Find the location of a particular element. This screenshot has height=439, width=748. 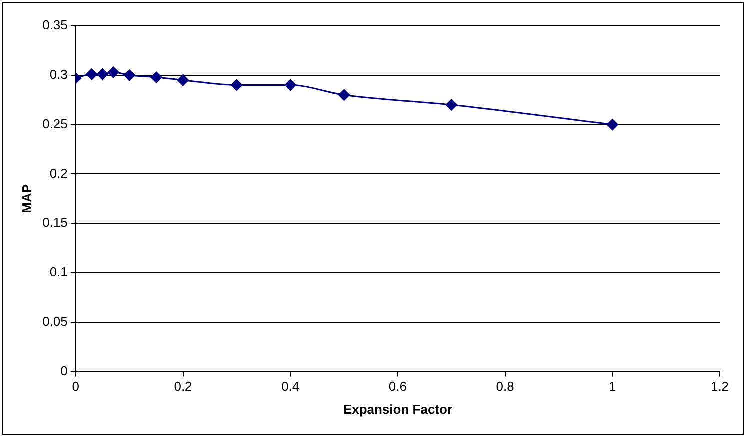

y-tick-label: 0.3 is located at coordinates (59, 74).